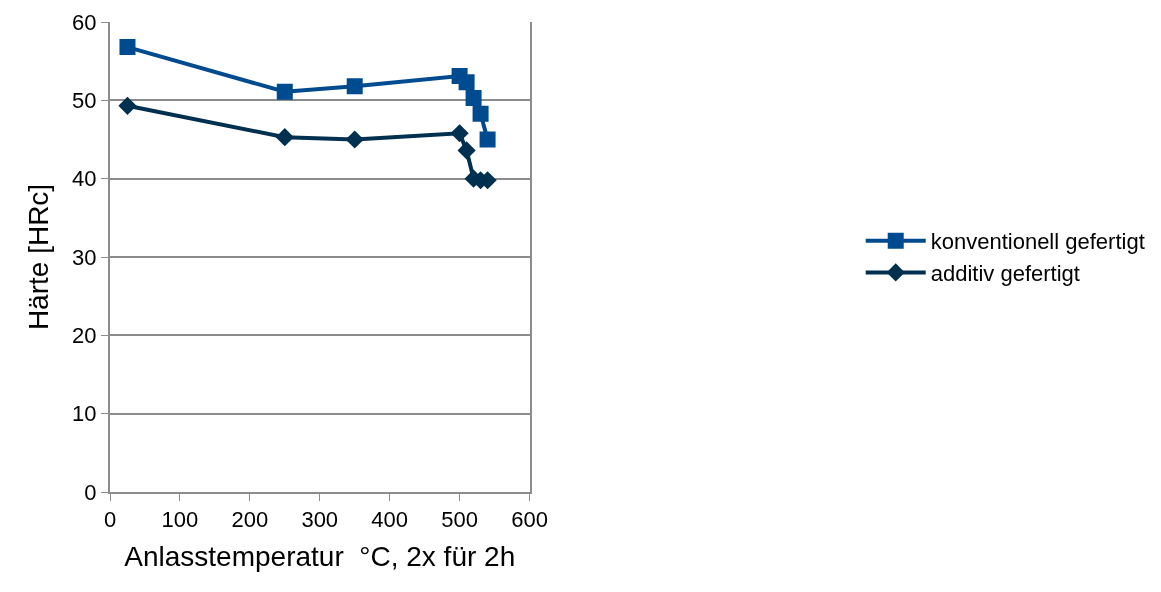  What do you see at coordinates (320, 556) in the screenshot?
I see `x-axis-title: Anlasstemperatur °C, 2x für 2h` at bounding box center [320, 556].